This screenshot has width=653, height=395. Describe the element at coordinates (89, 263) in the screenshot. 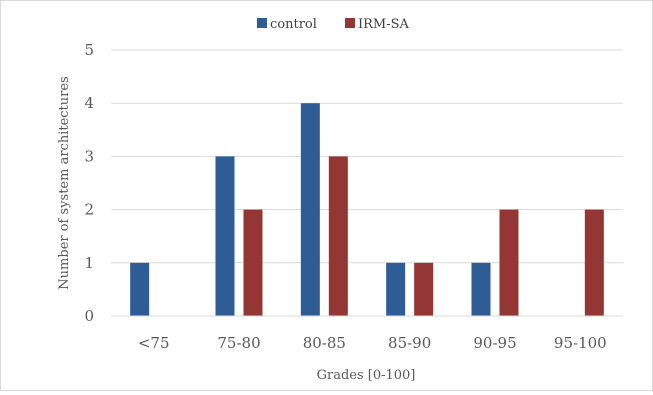

I see `y-tick-label: 1` at that location.